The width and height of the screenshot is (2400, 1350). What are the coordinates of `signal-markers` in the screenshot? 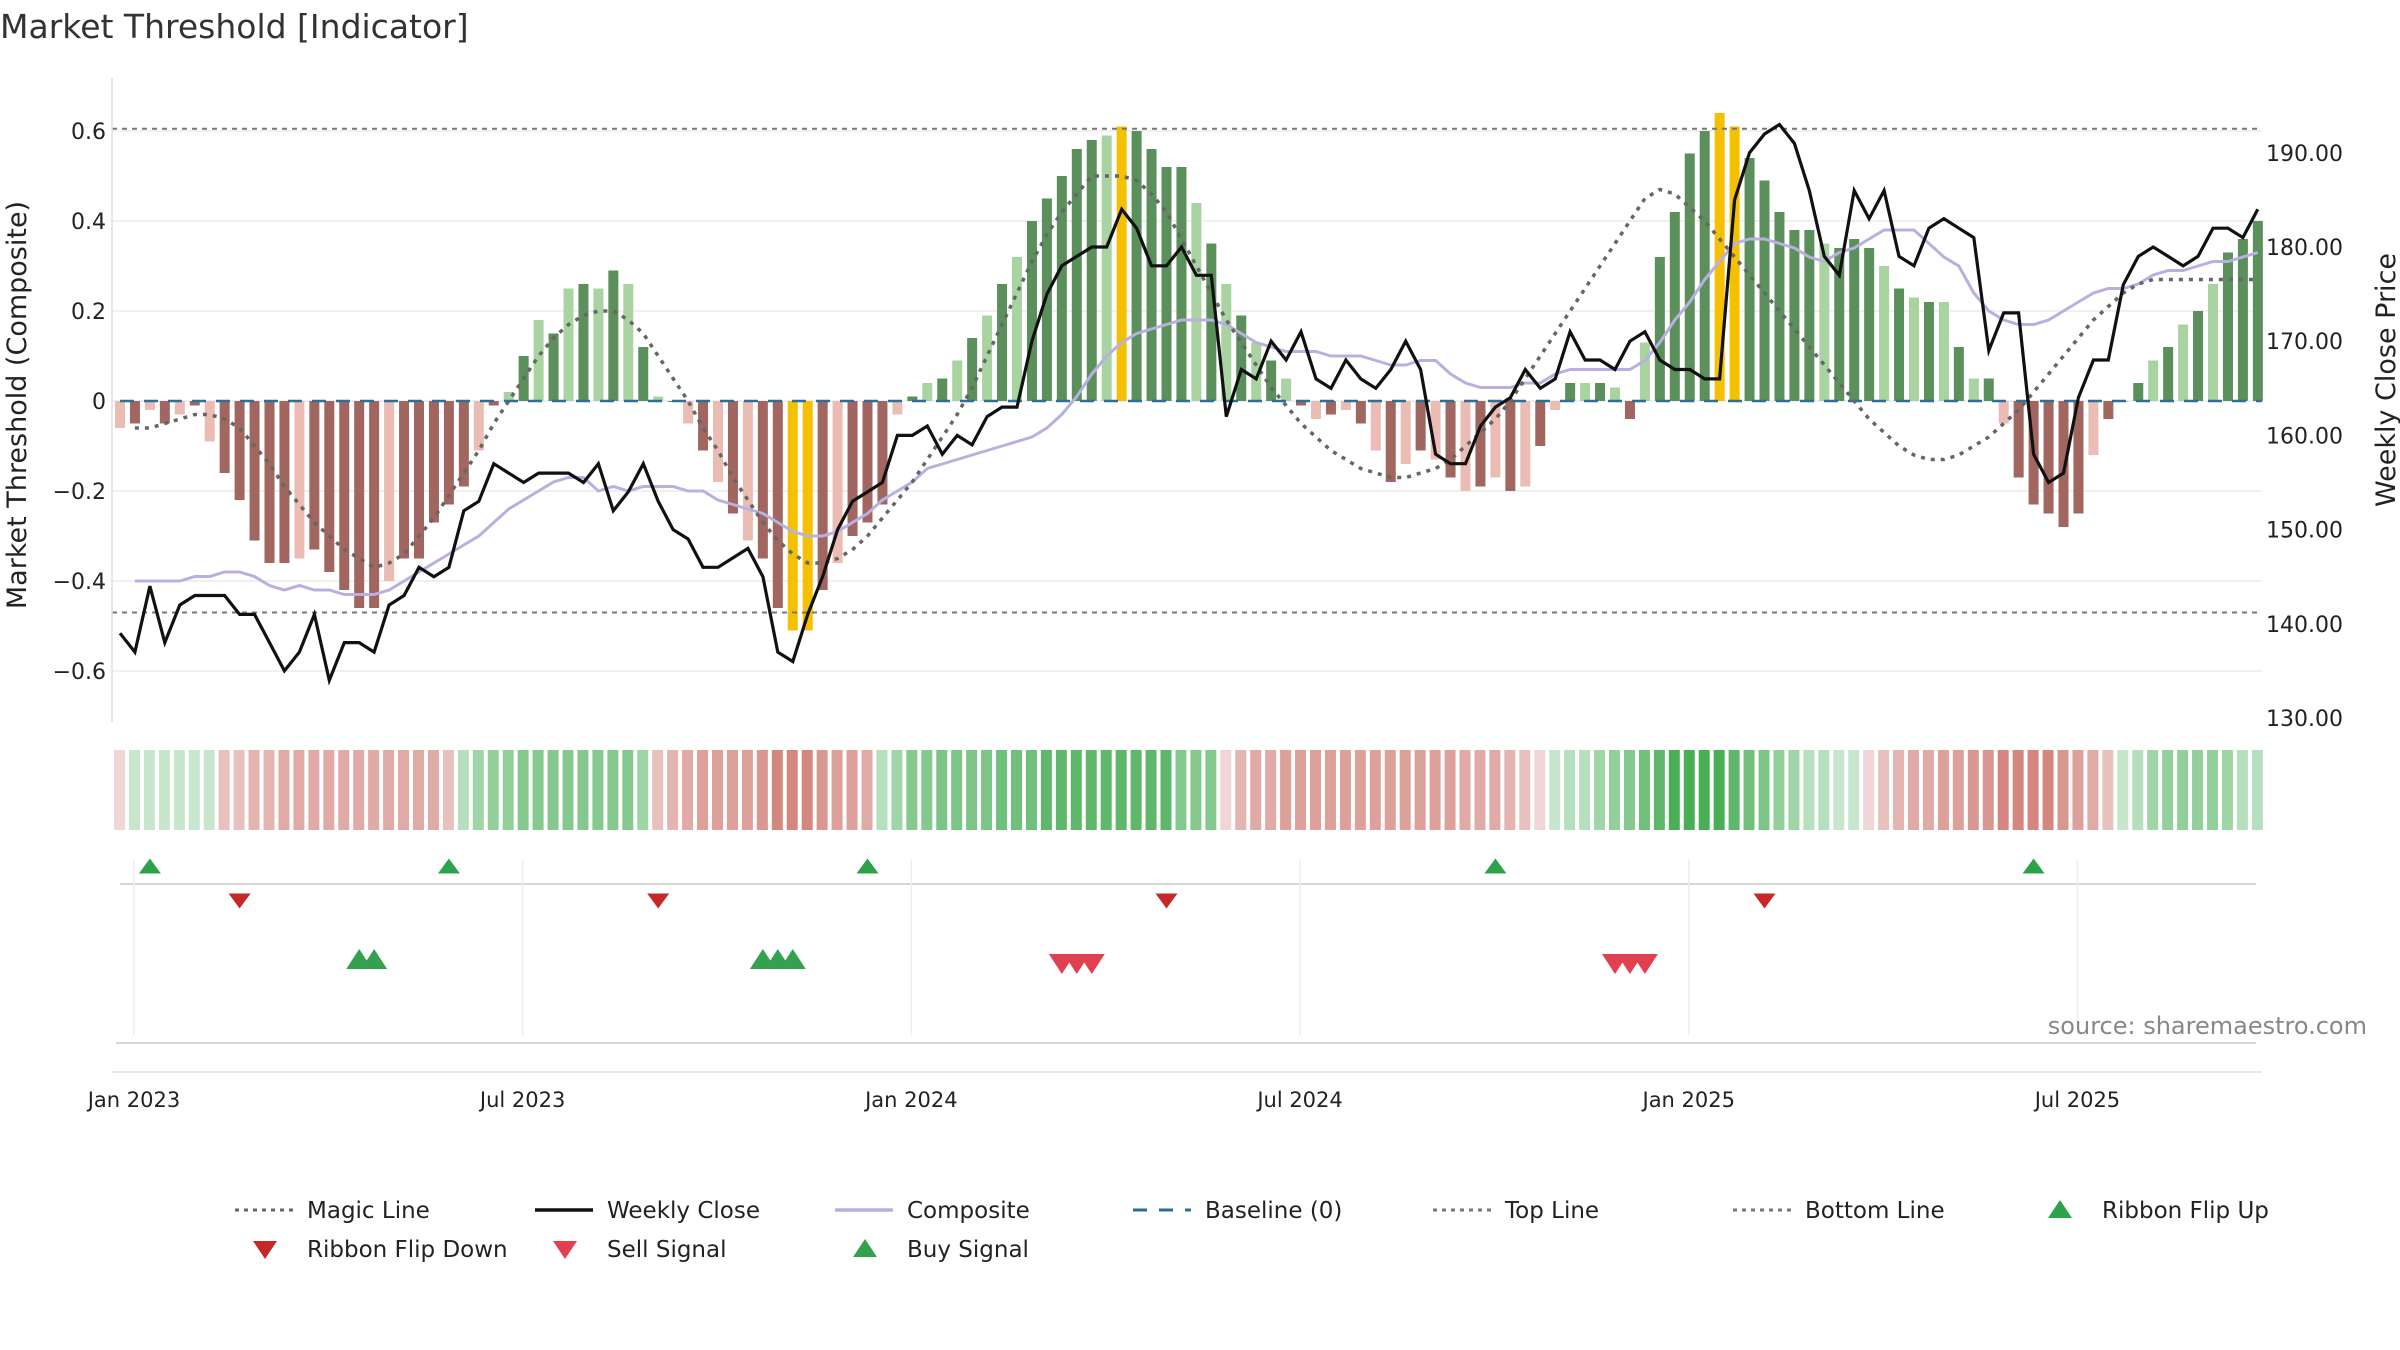 It's located at (1187, 965).